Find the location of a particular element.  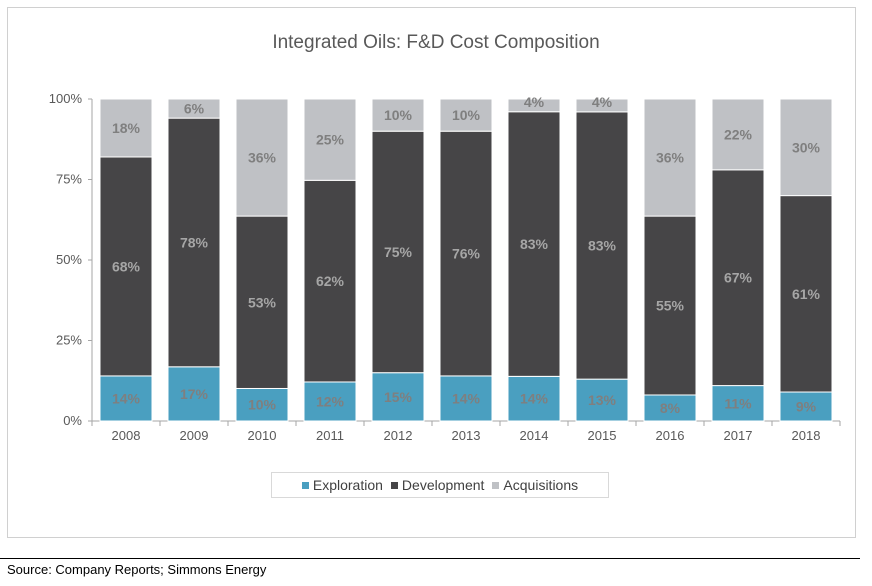

legend-label: Development is located at coordinates (443, 485).